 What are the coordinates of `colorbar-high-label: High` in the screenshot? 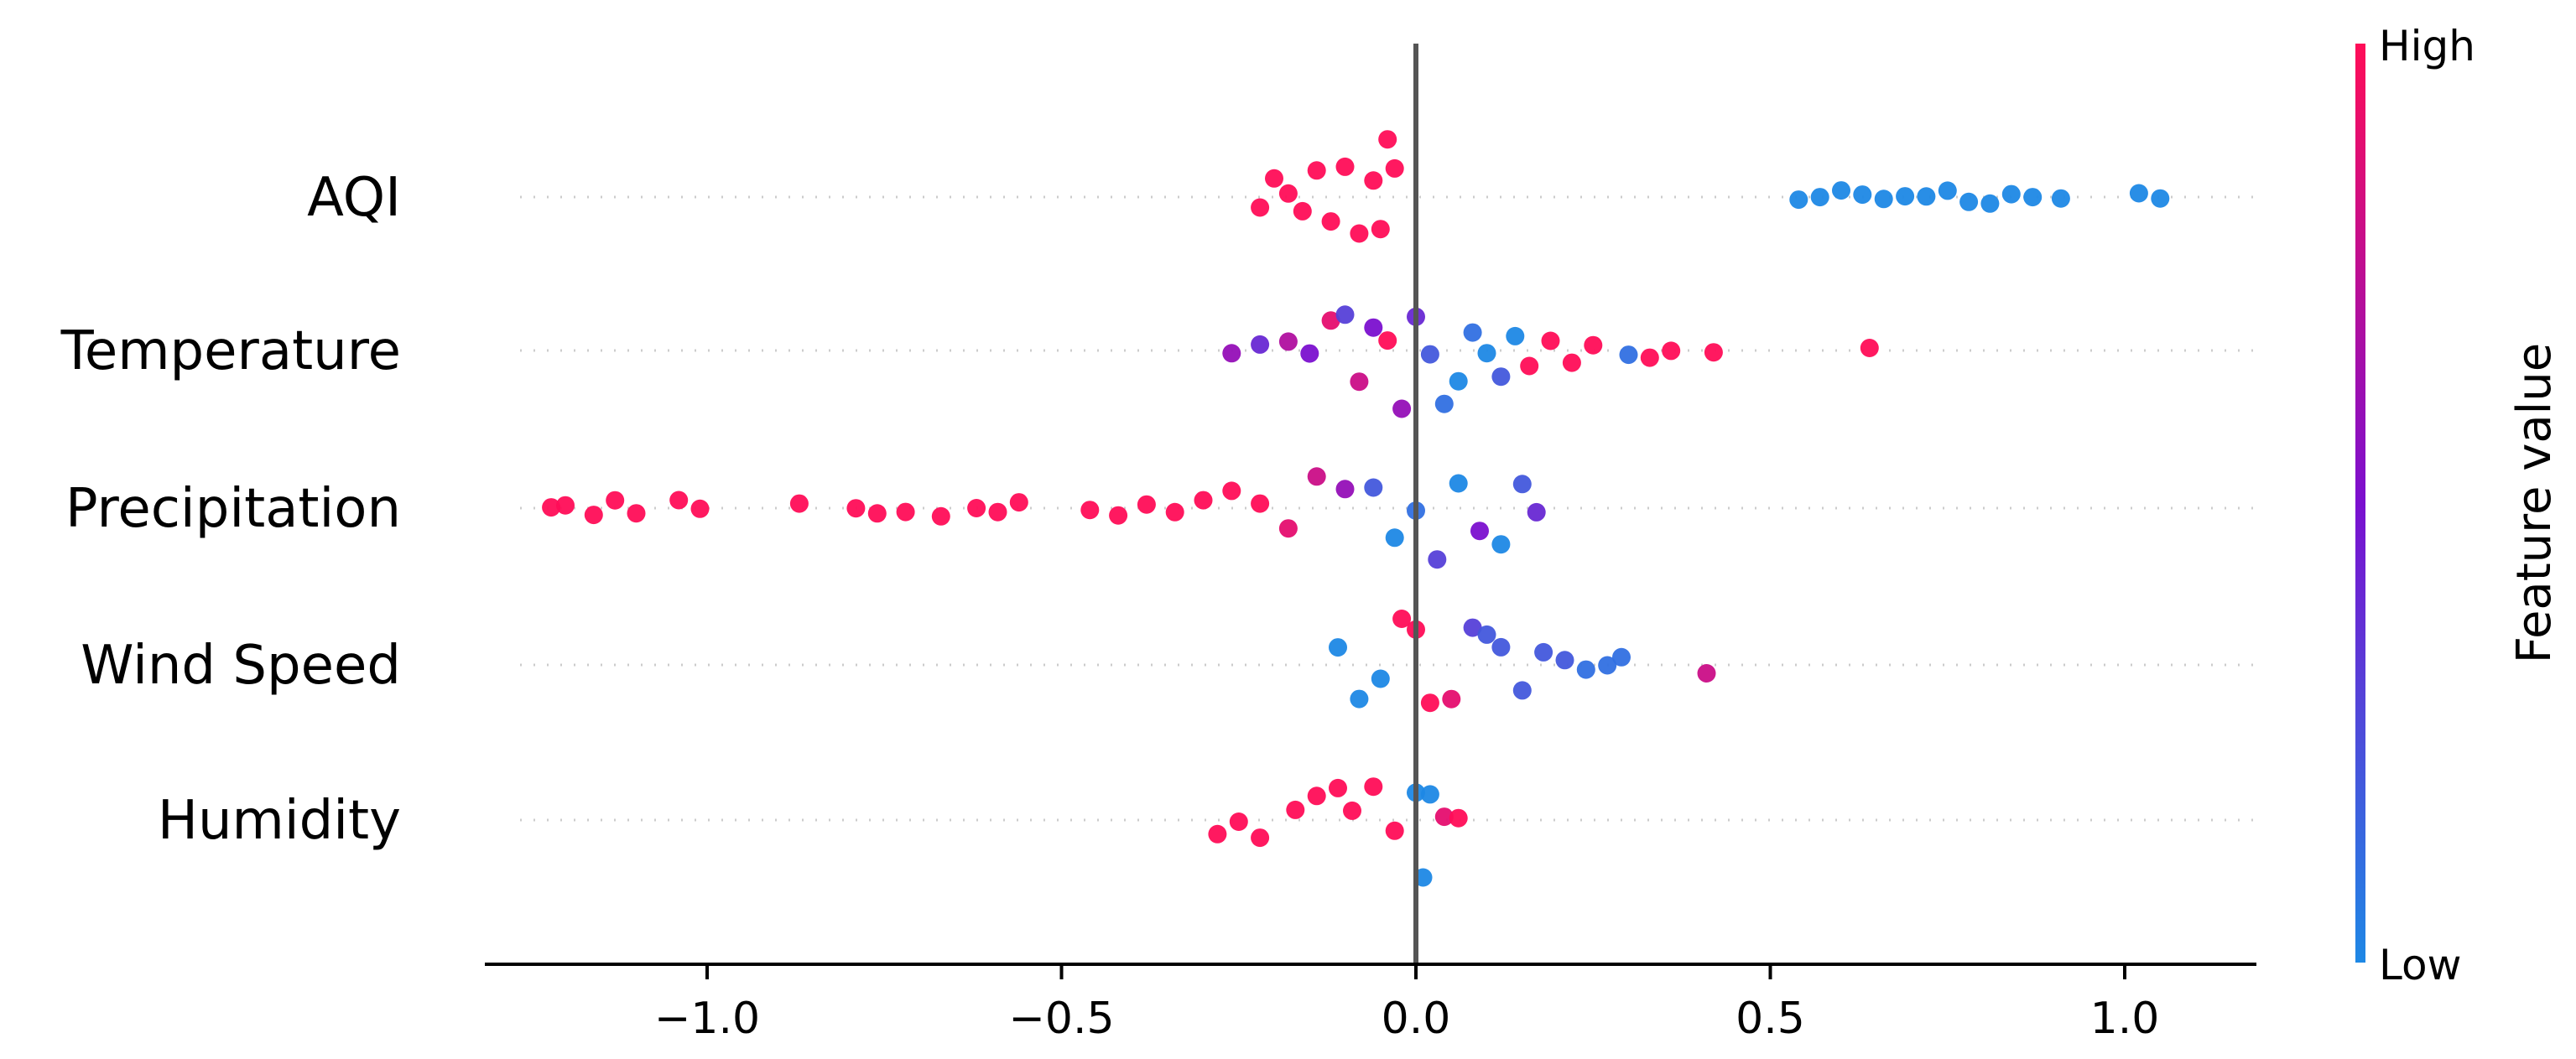 It's located at (2427, 46).